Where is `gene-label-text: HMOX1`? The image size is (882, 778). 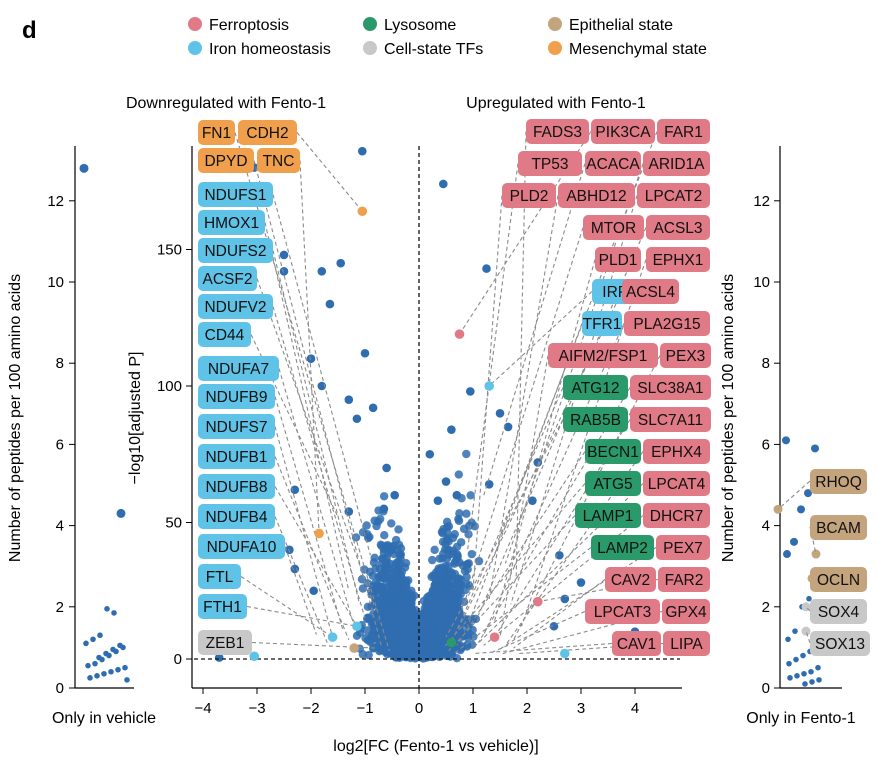
gene-label-text: HMOX1 is located at coordinates (231, 223).